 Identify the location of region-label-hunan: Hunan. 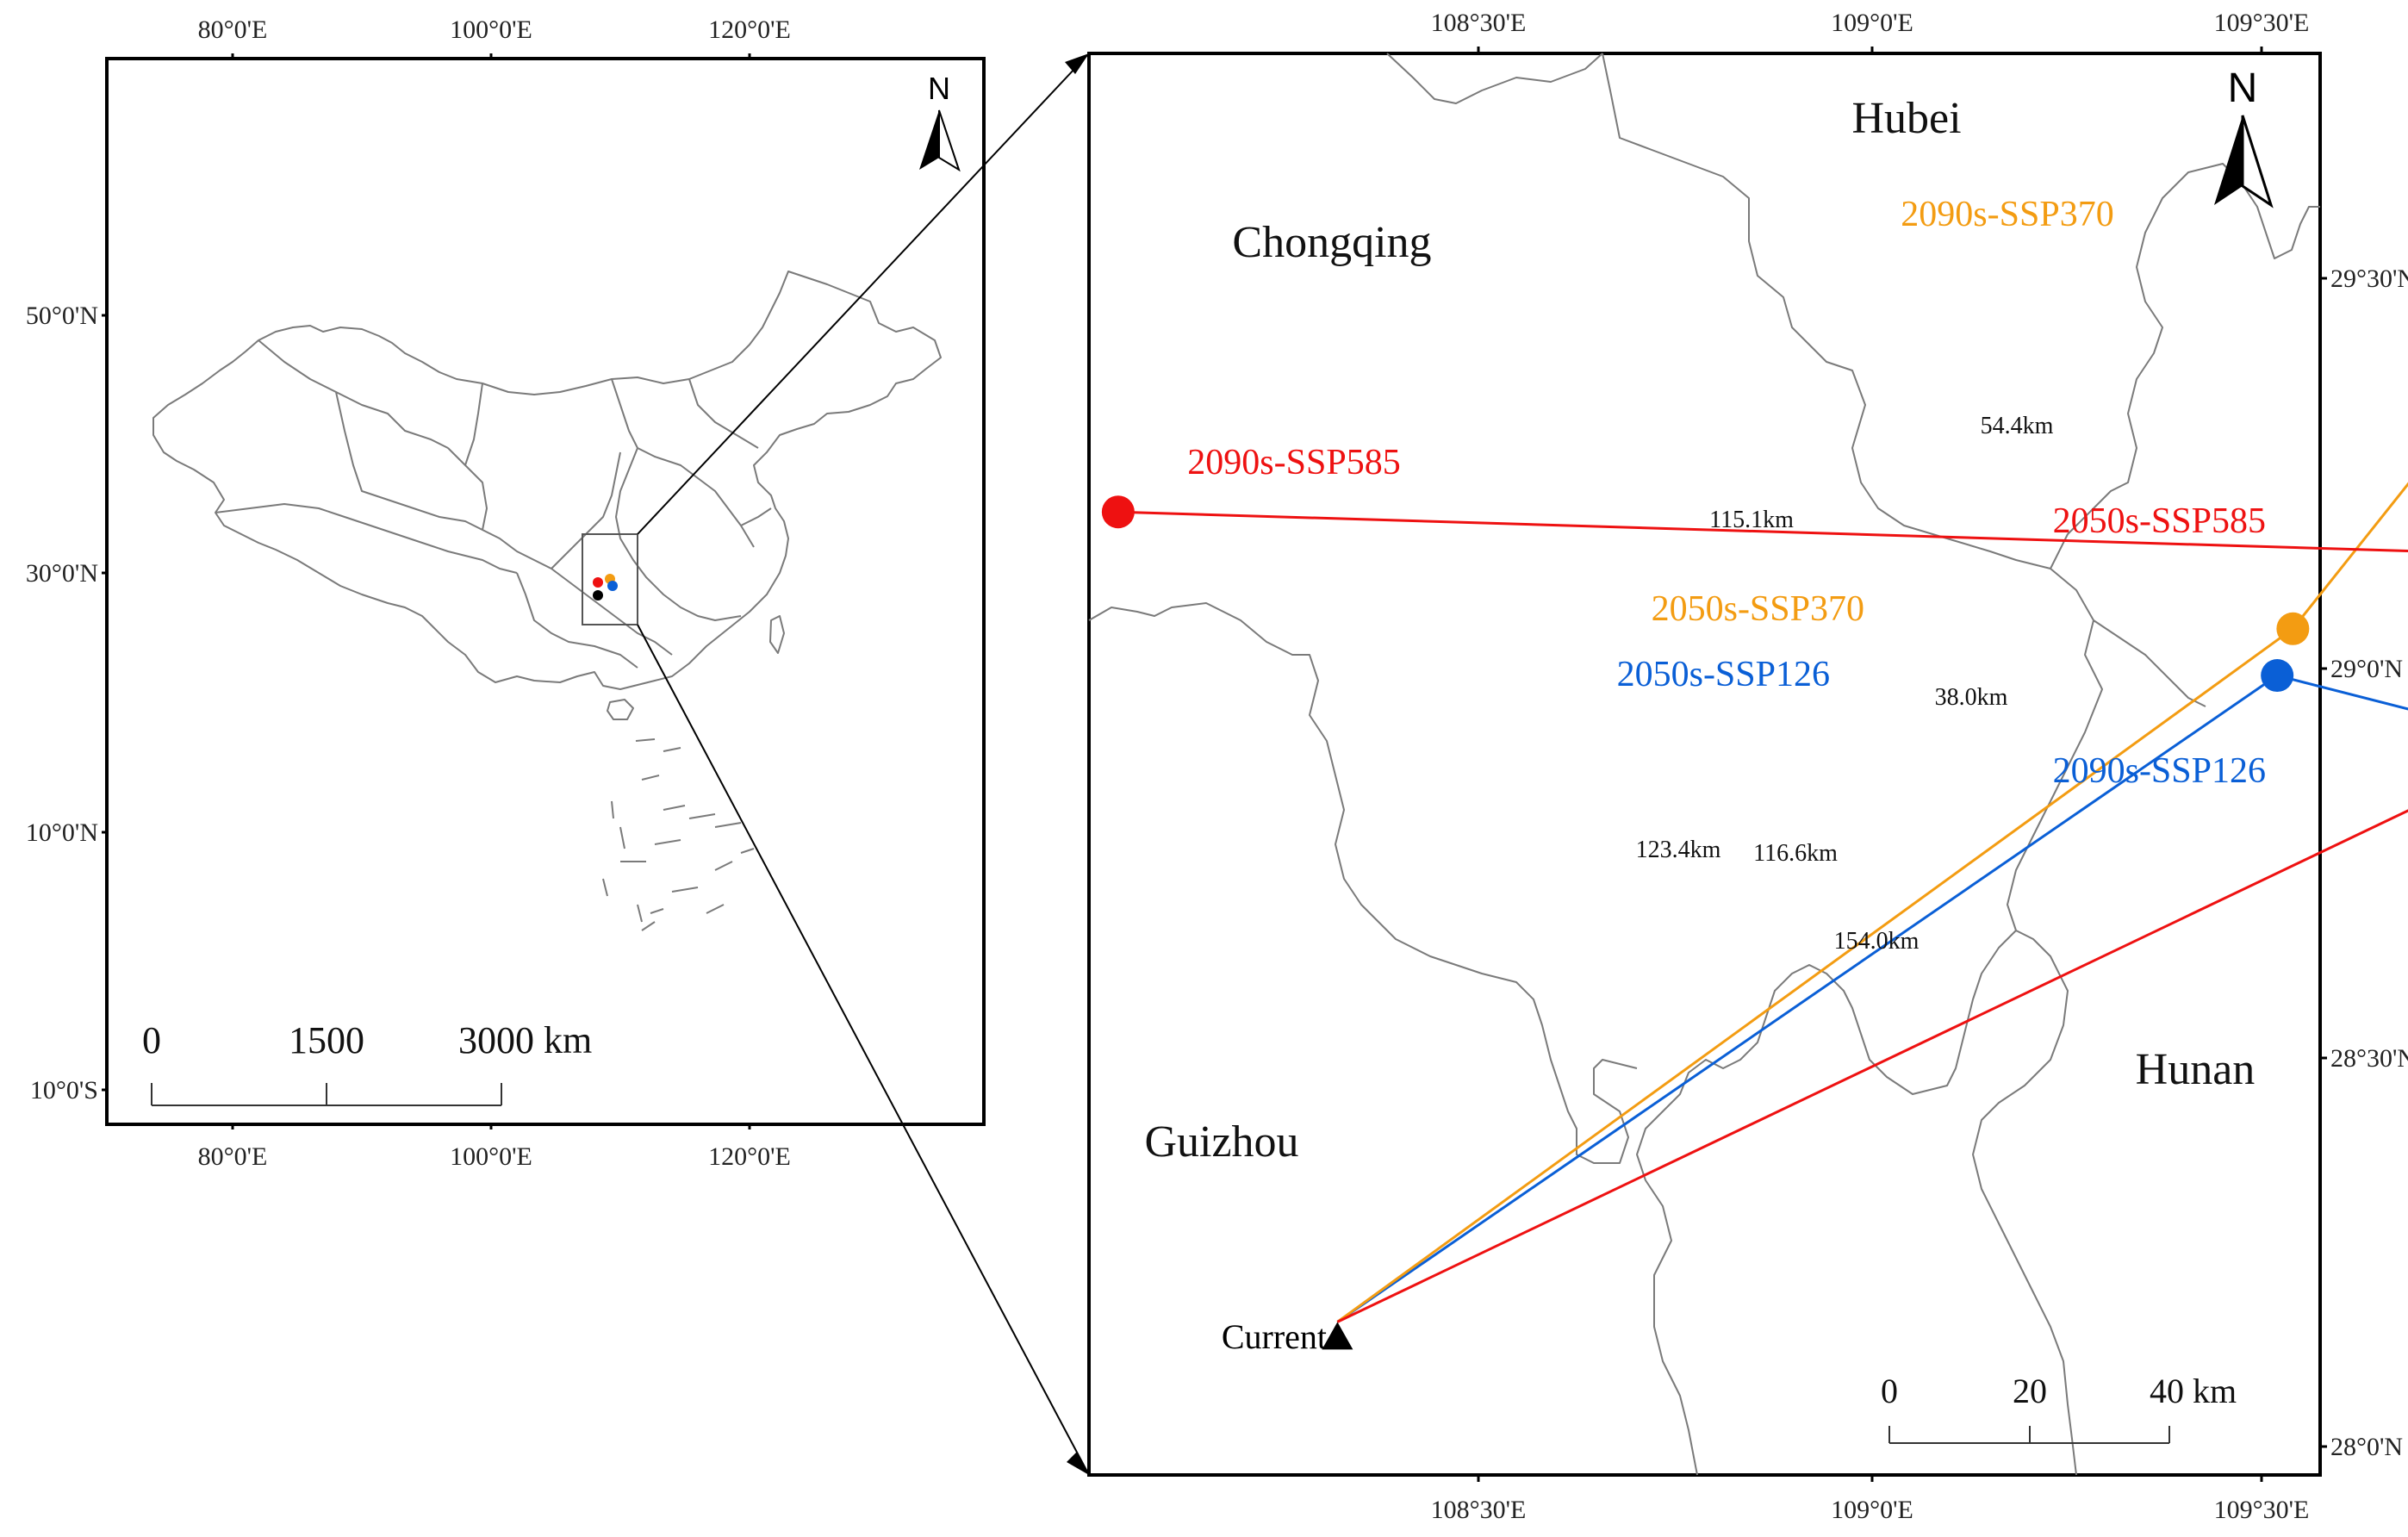
(2196, 1069).